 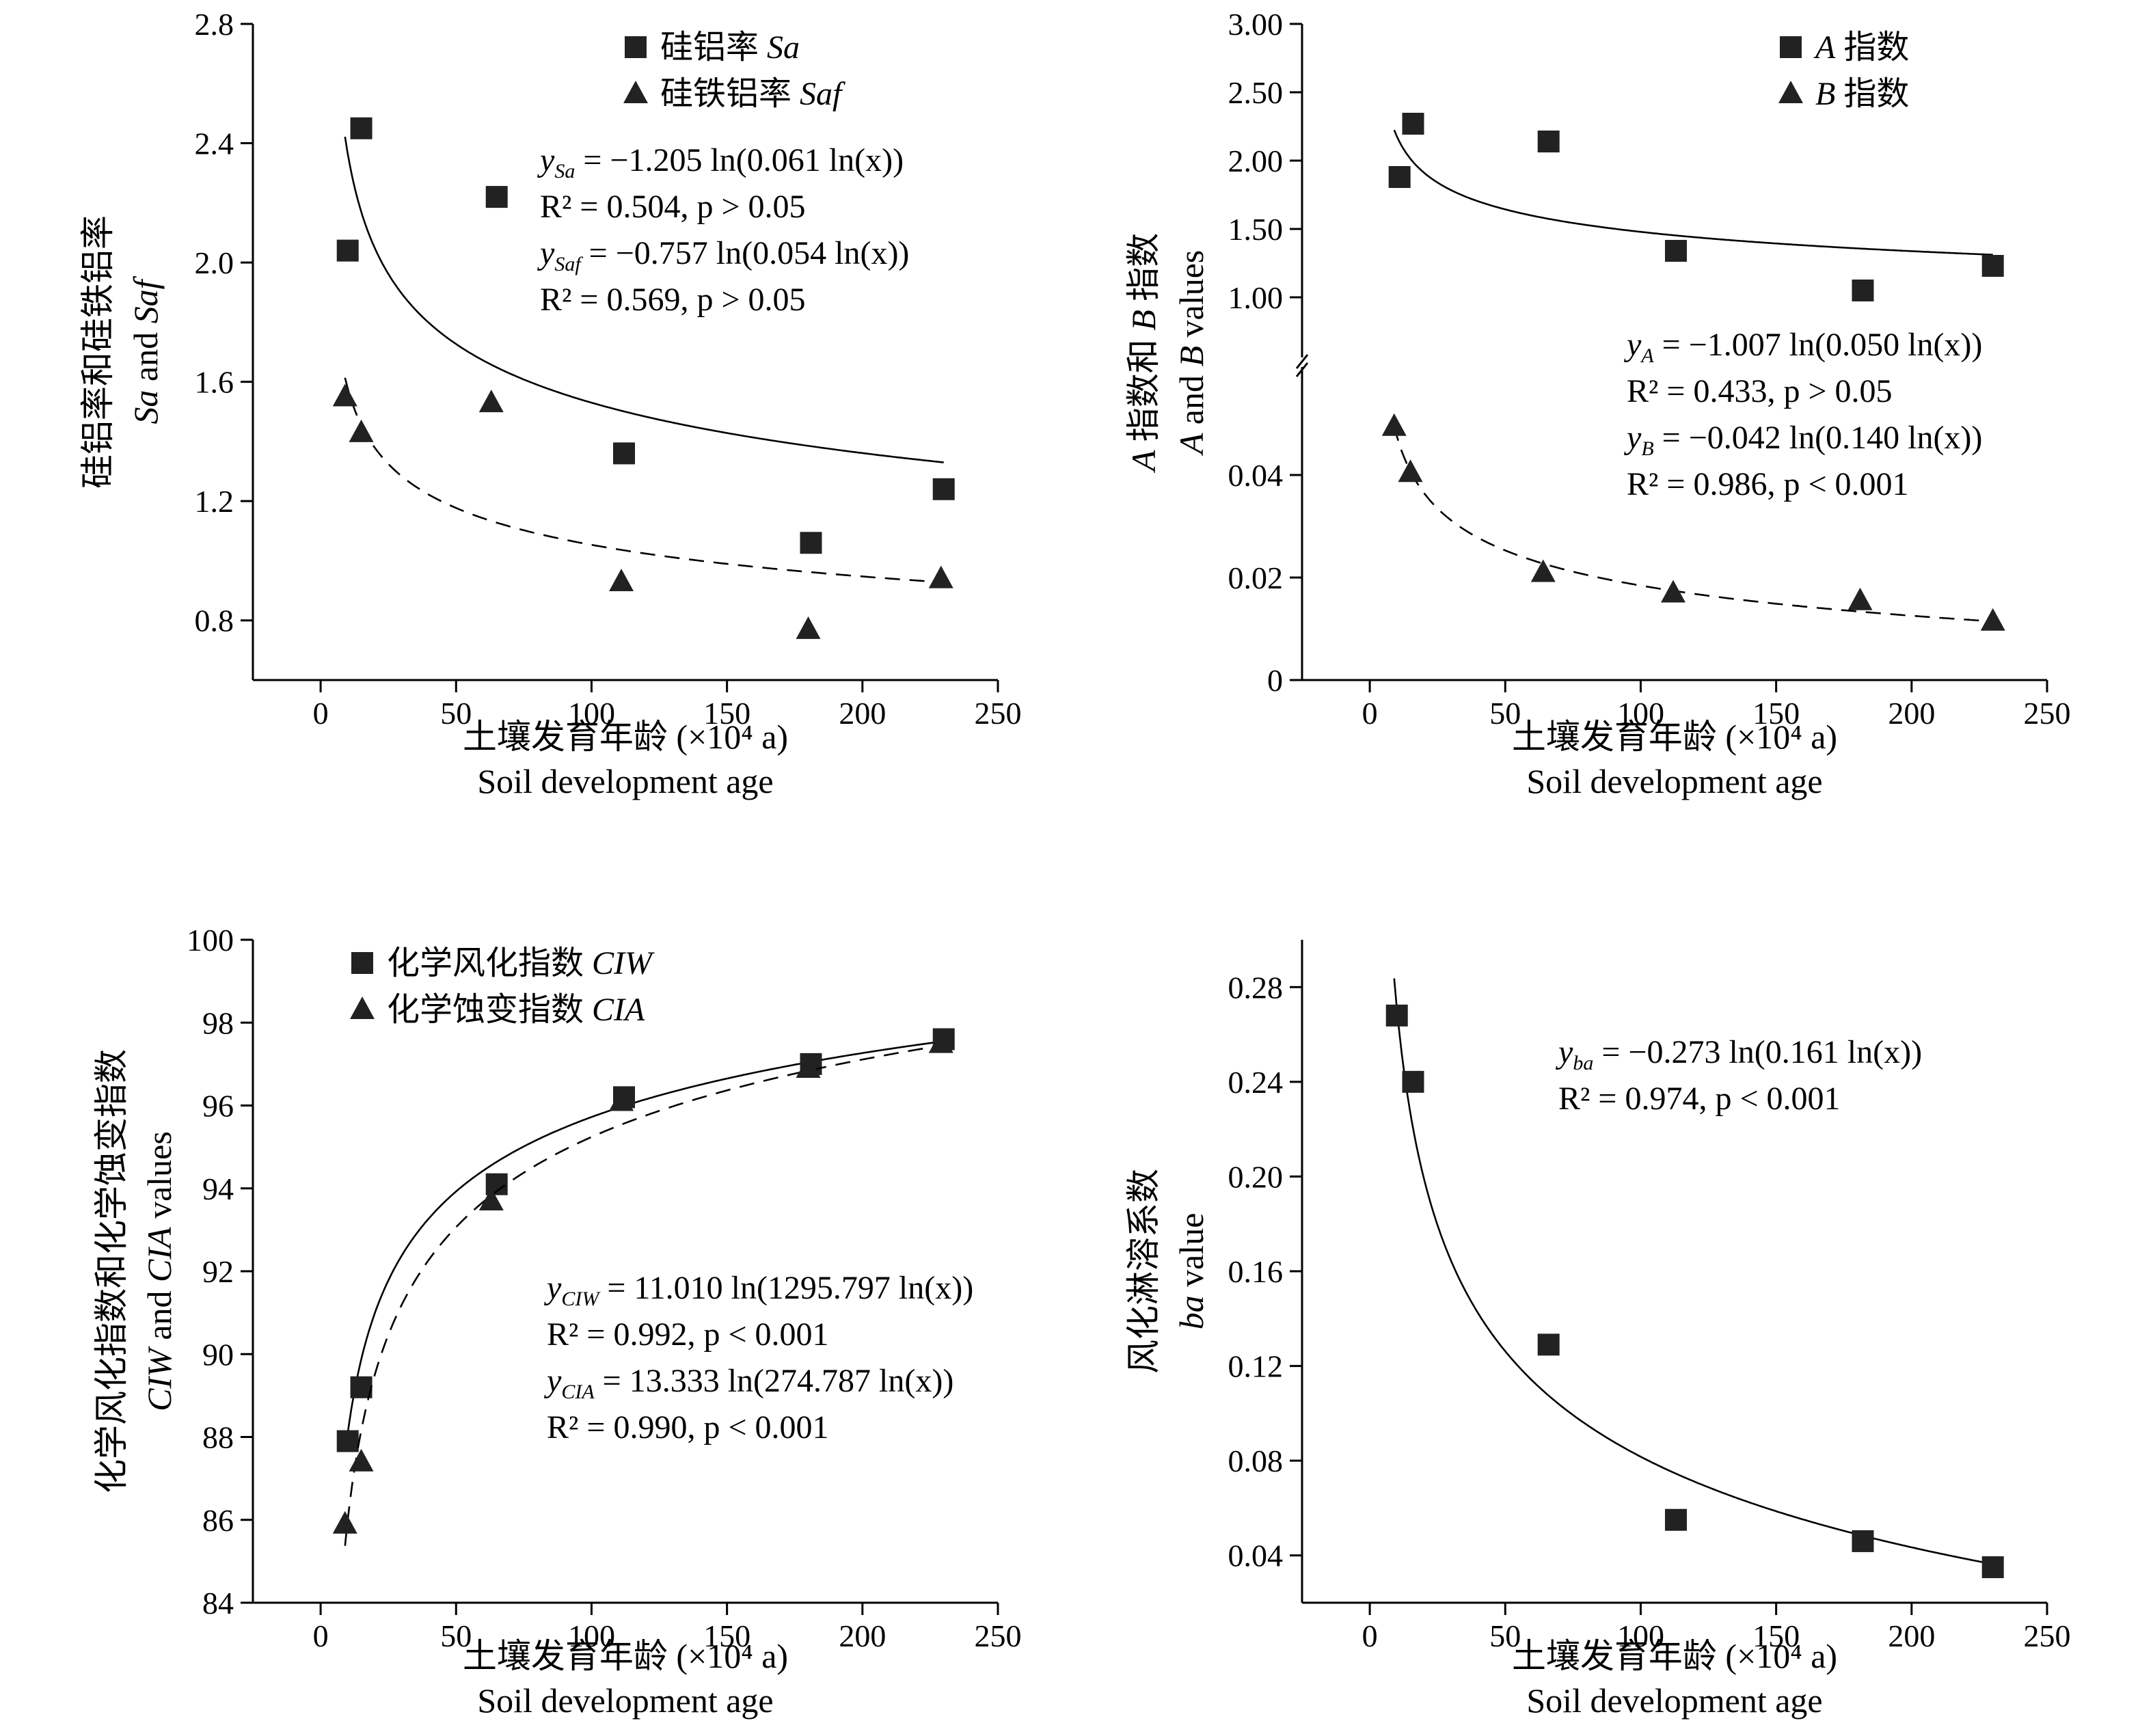 I want to click on ba-x-axis-label-en: Soil development age, so click(x=1674, y=1700).